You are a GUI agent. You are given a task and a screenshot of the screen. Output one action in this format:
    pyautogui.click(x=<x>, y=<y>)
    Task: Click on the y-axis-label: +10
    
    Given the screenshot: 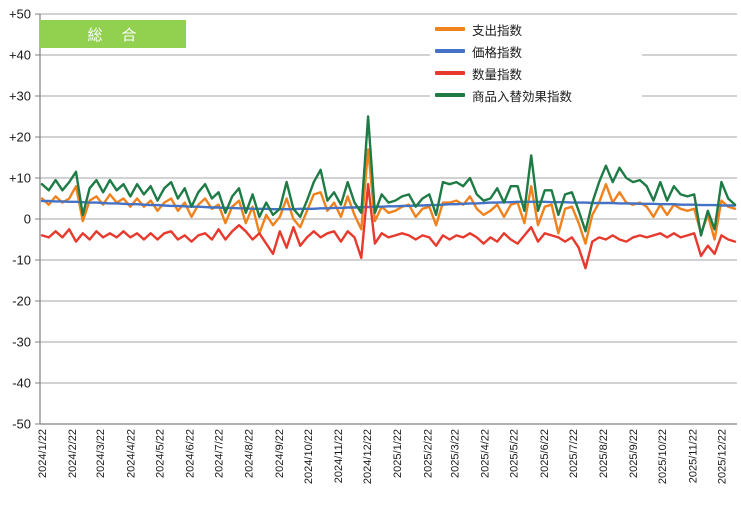 What is the action you would take?
    pyautogui.click(x=20, y=178)
    